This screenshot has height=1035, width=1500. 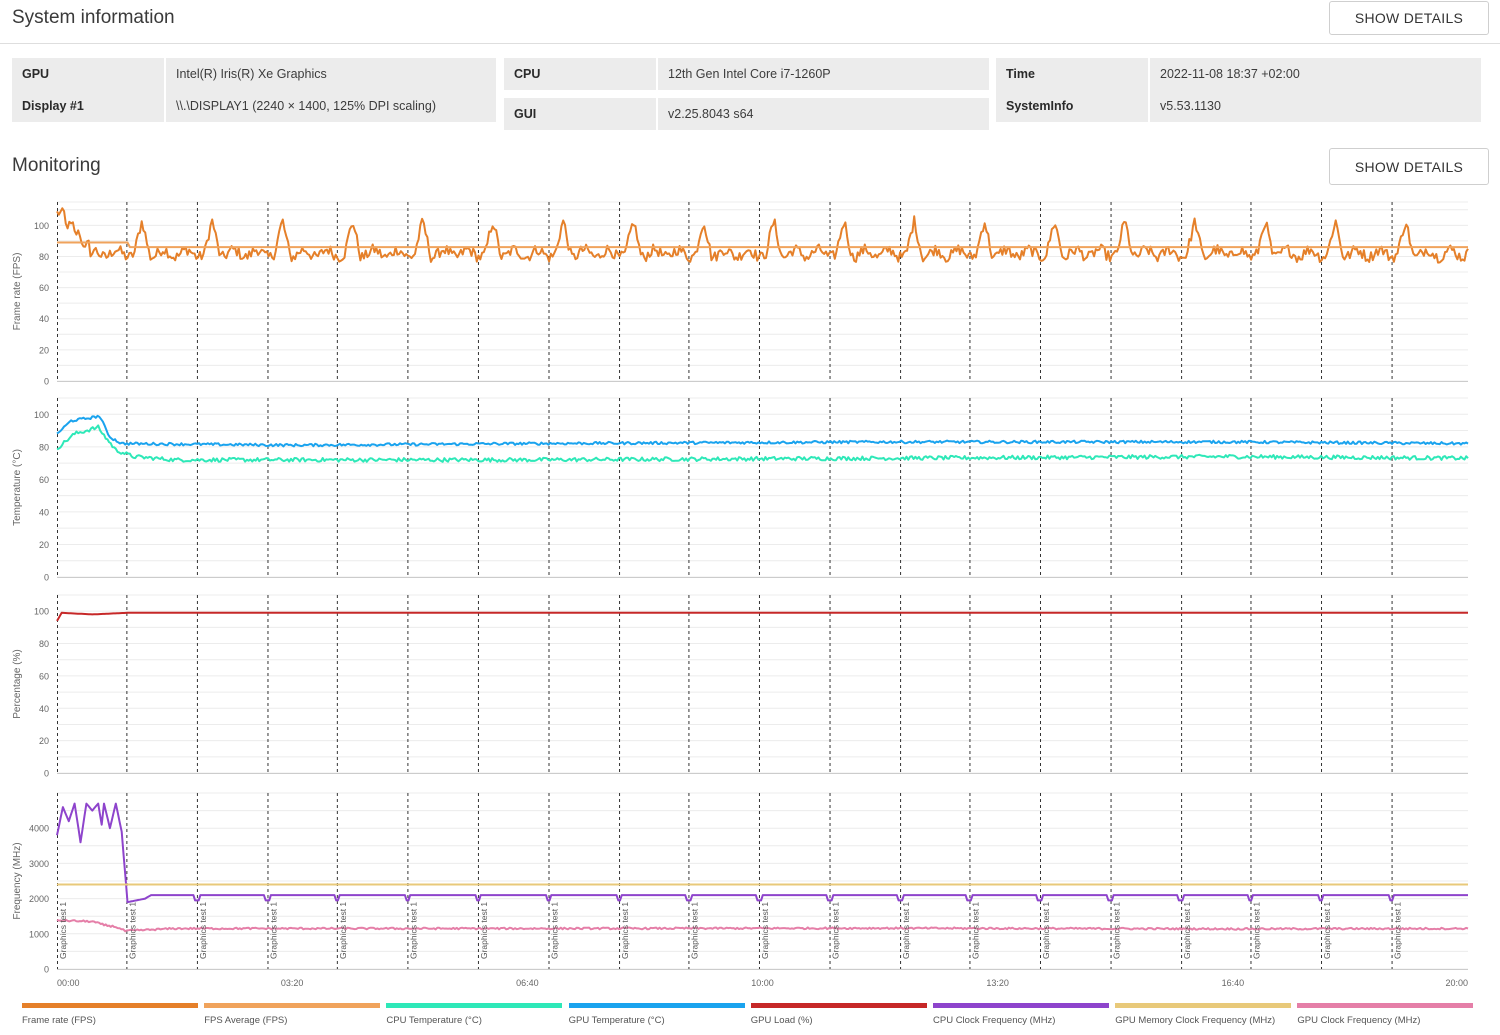 What do you see at coordinates (616, 1020) in the screenshot?
I see `legend-label: GPU Temperature (°C)` at bounding box center [616, 1020].